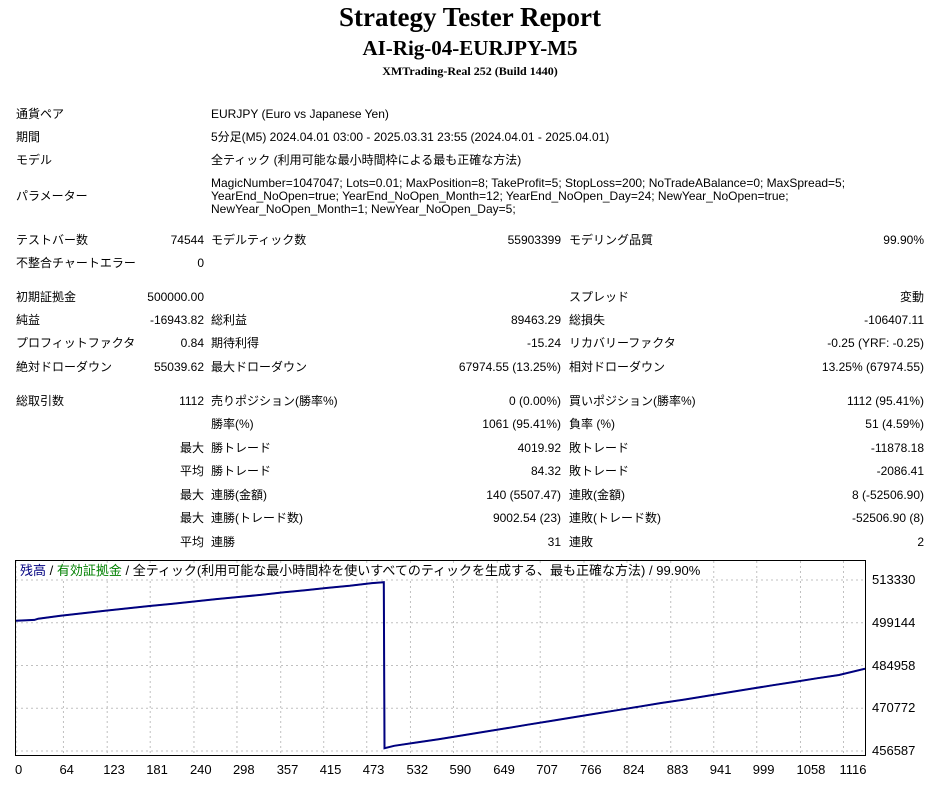  I want to click on x-tick-label: 941, so click(720, 769).